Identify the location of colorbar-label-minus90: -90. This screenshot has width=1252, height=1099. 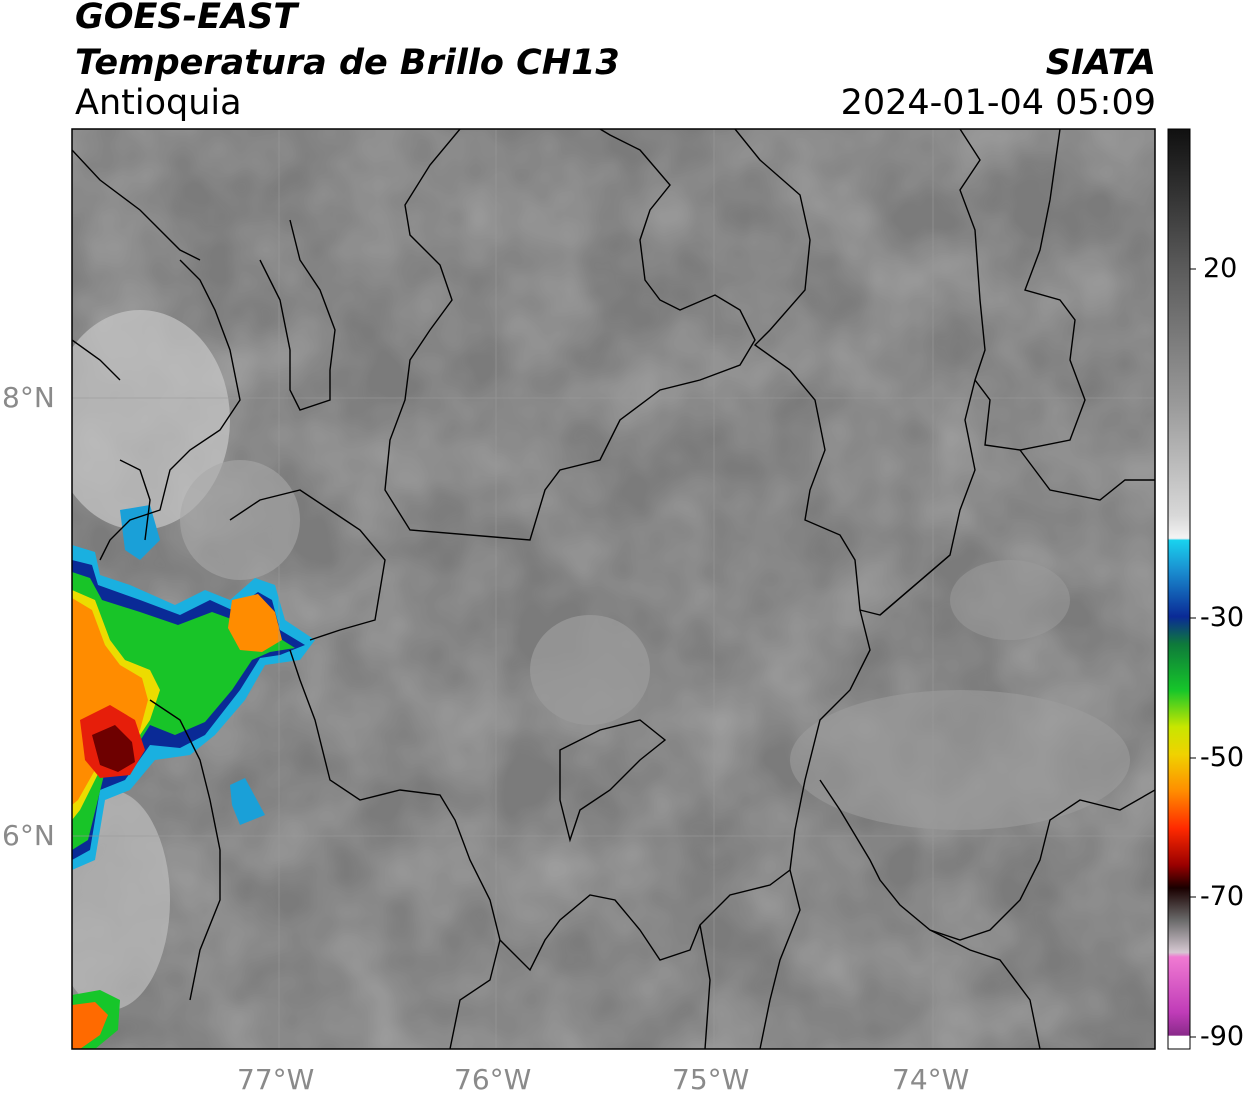
(1222, 1036).